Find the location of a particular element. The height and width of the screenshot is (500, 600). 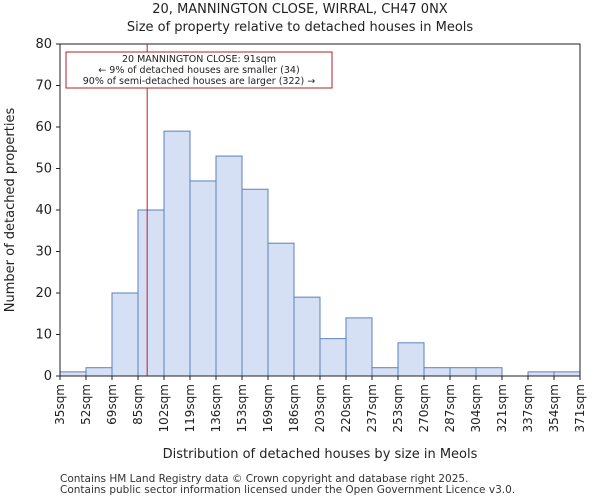

bar-102sqm is located at coordinates (177, 253).